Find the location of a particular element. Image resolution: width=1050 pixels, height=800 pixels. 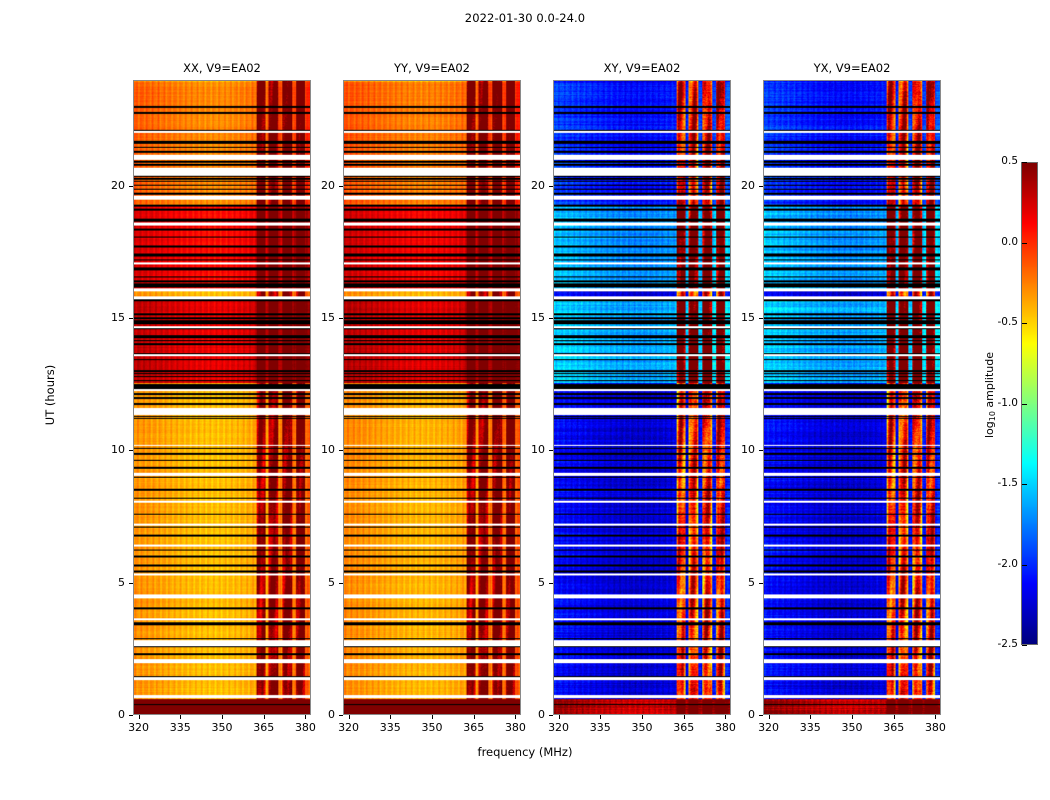

colorbar-tick-label: 0.5 is located at coordinates (1009, 161).